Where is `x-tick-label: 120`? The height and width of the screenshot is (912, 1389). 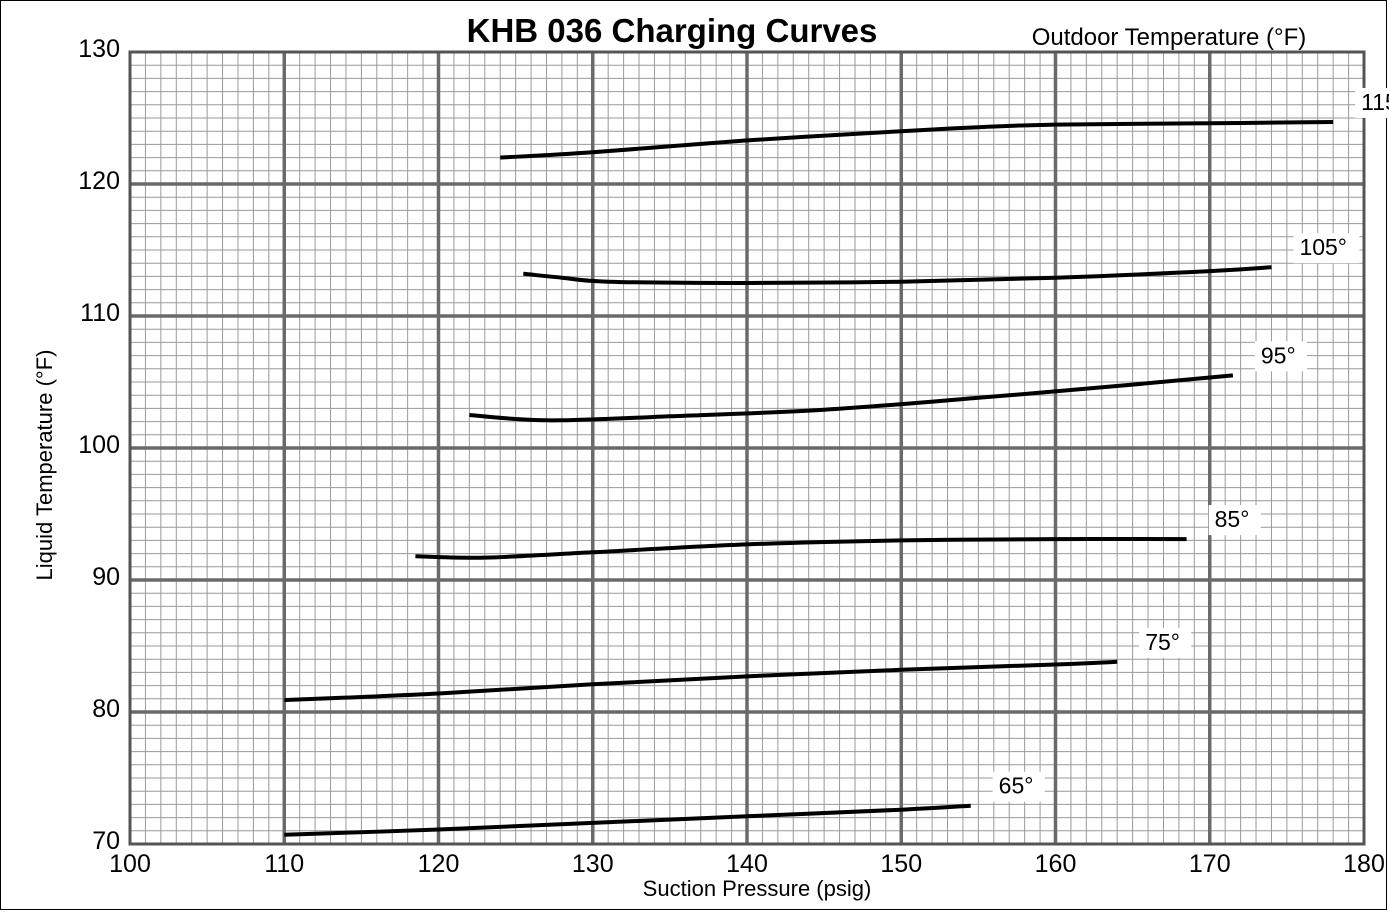
x-tick-label: 120 is located at coordinates (439, 864).